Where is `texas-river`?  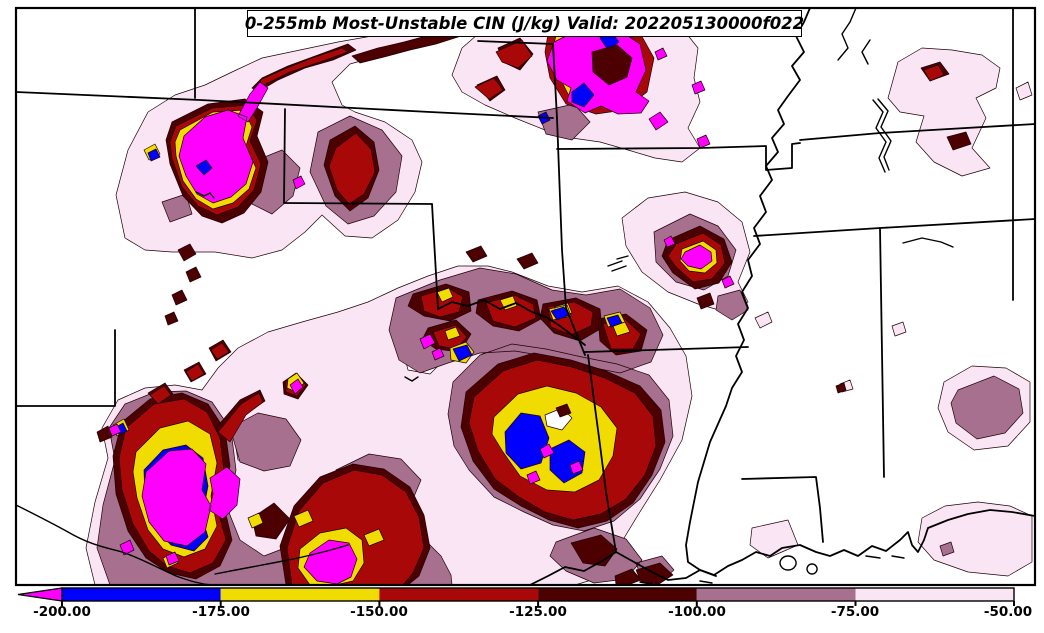
texas-river is located at coordinates (281, 559).